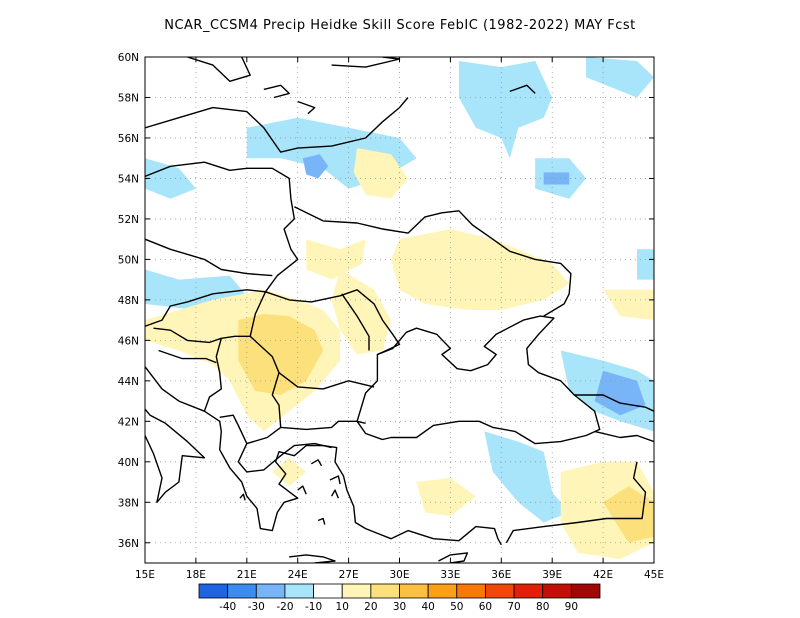 This screenshot has height=618, width=800. Describe the element at coordinates (128, 503) in the screenshot. I see `lat-tick-label: 38N` at that location.